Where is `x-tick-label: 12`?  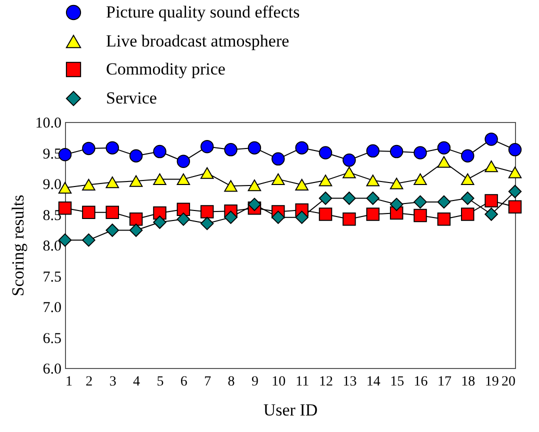
x-tick-label: 12 is located at coordinates (326, 382).